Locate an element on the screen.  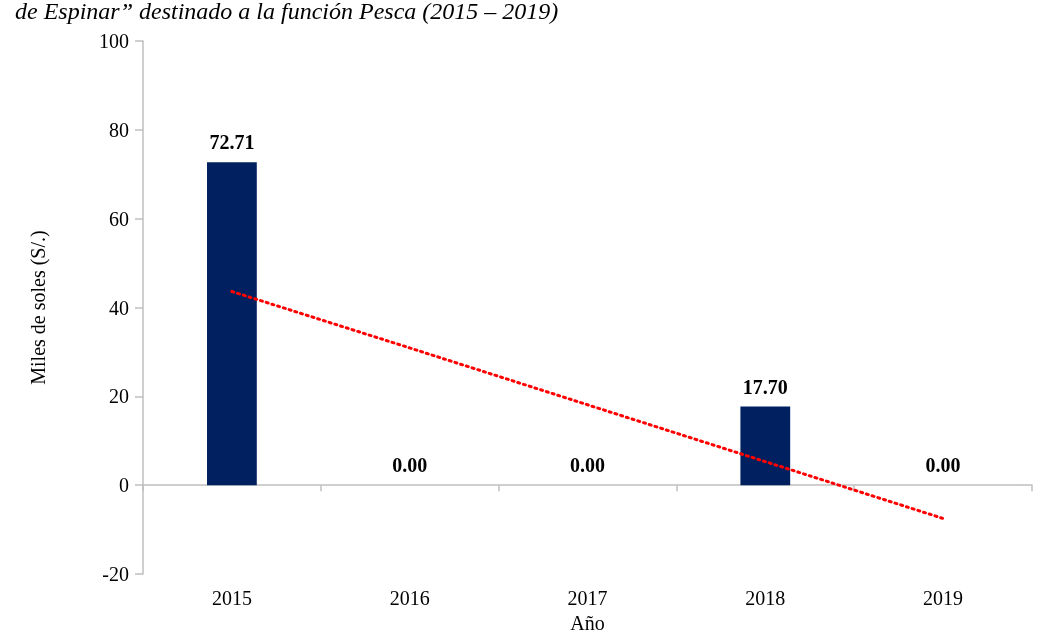
data-label: 72.71 is located at coordinates (232, 142).